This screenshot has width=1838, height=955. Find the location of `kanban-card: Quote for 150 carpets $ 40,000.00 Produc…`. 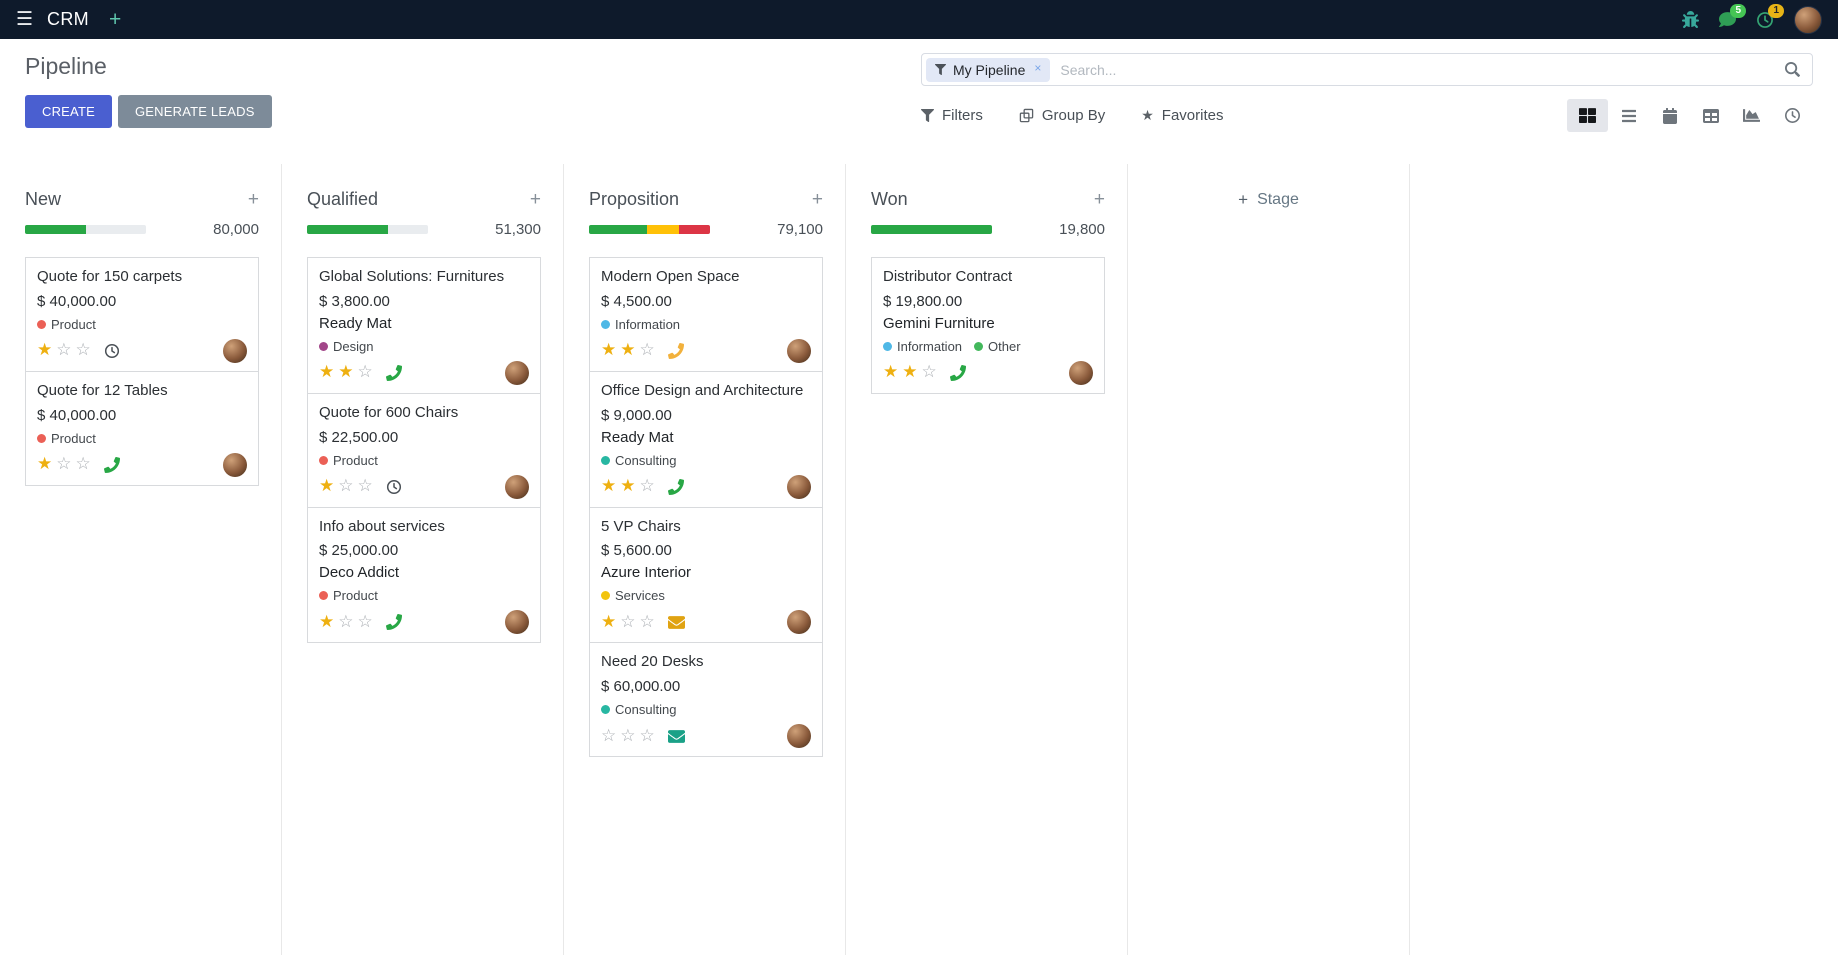

kanban-card: Quote for 150 carpets $ 40,000.00 Produc… is located at coordinates (142, 314).